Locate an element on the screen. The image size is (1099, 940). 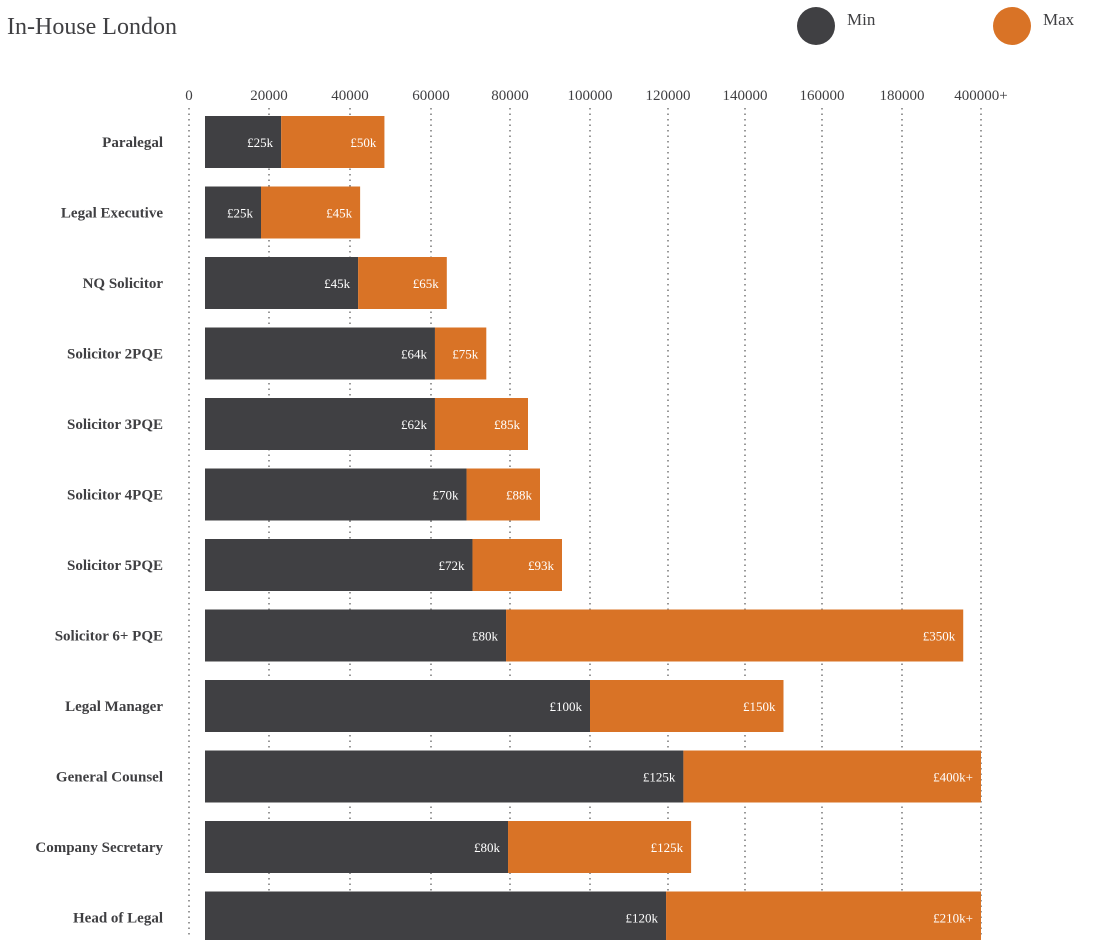
bar-max-label: £65k is located at coordinates (426, 283).